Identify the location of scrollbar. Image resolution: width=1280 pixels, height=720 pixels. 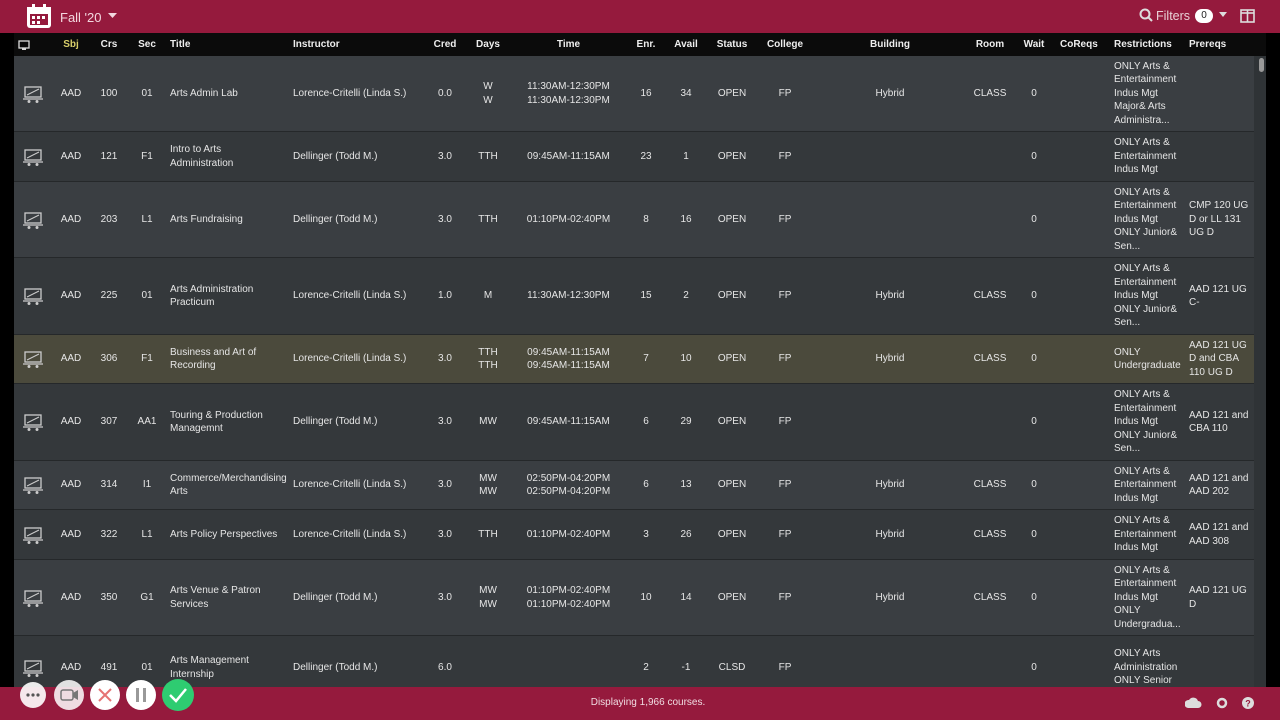
(1261, 65).